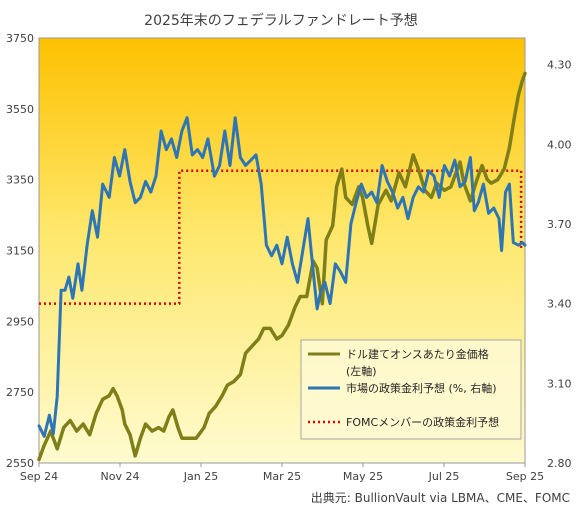 Image resolution: width=577 pixels, height=509 pixels. I want to click on y-left-tick-label: 3350, so click(20, 180).